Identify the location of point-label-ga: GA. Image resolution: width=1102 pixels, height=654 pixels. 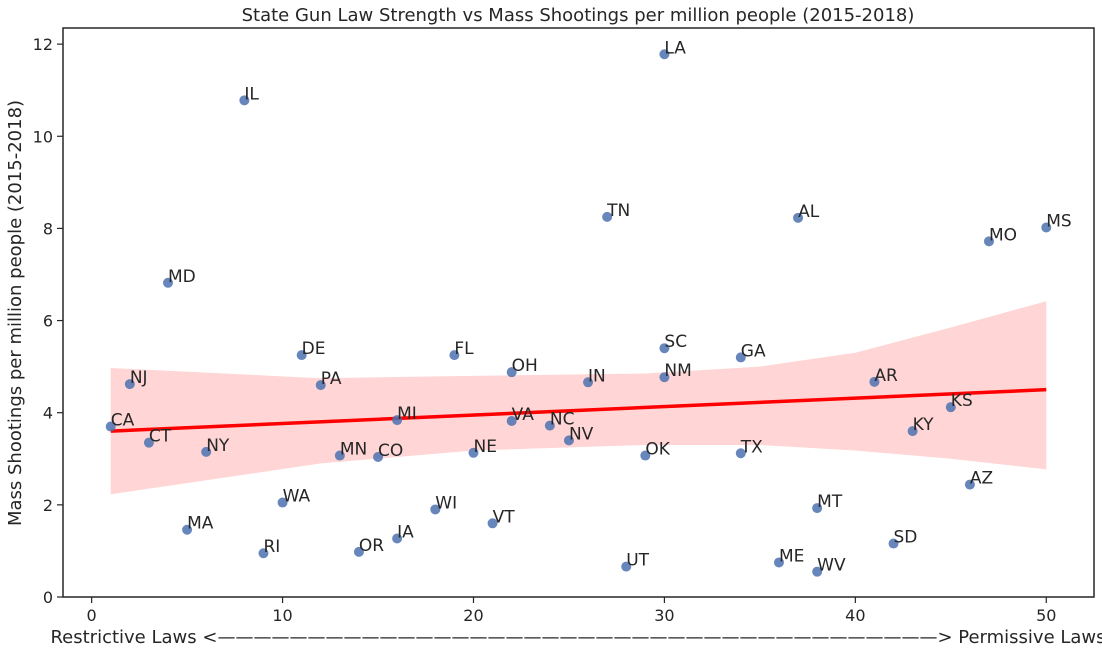
(753, 351).